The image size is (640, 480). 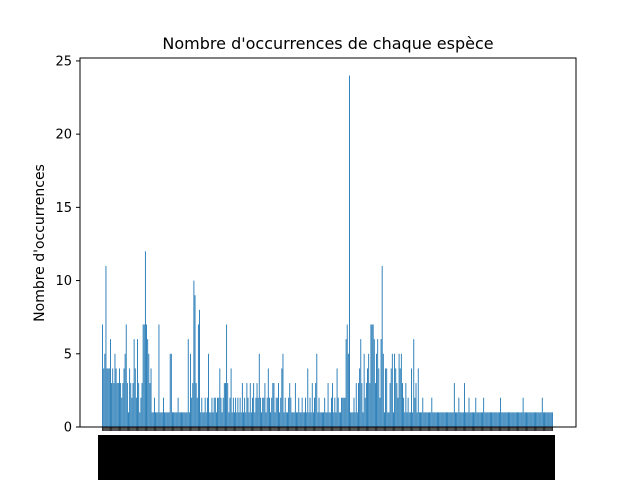 I want to click on y-axis-label: Nombre d'occurrences, so click(x=40, y=243).